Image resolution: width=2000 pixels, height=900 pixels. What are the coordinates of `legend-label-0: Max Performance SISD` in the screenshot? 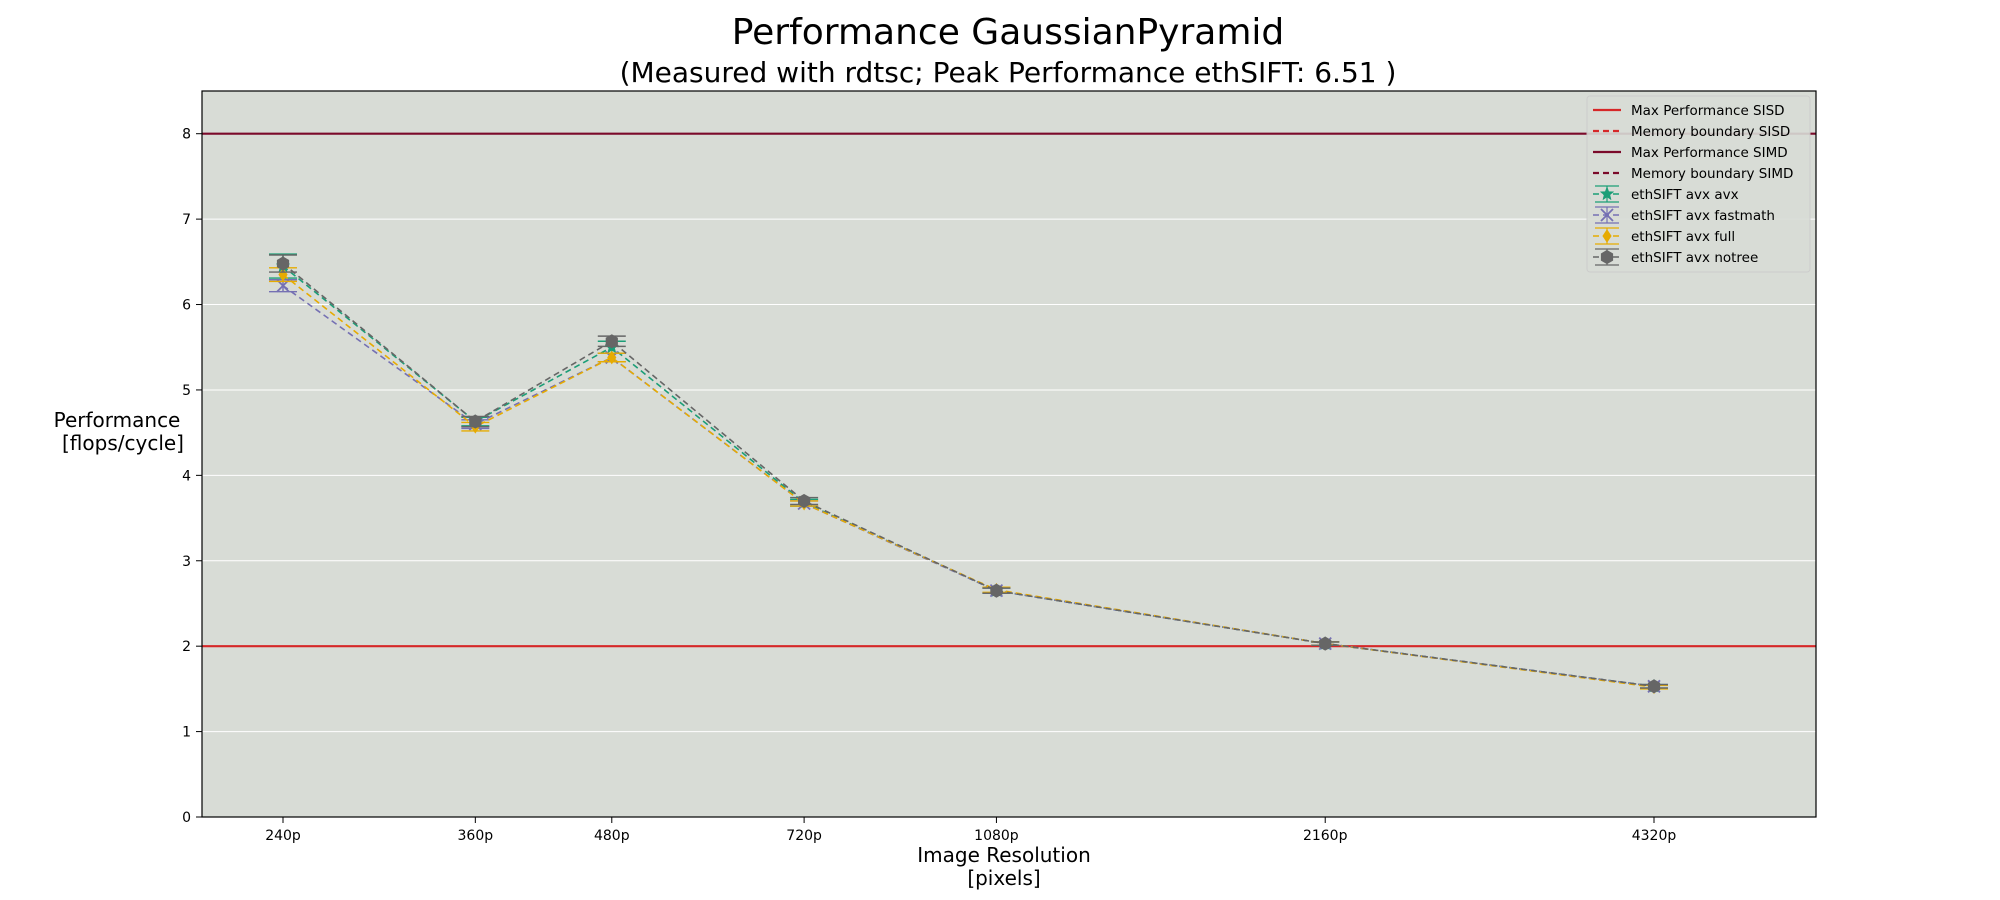 It's located at (1708, 111).